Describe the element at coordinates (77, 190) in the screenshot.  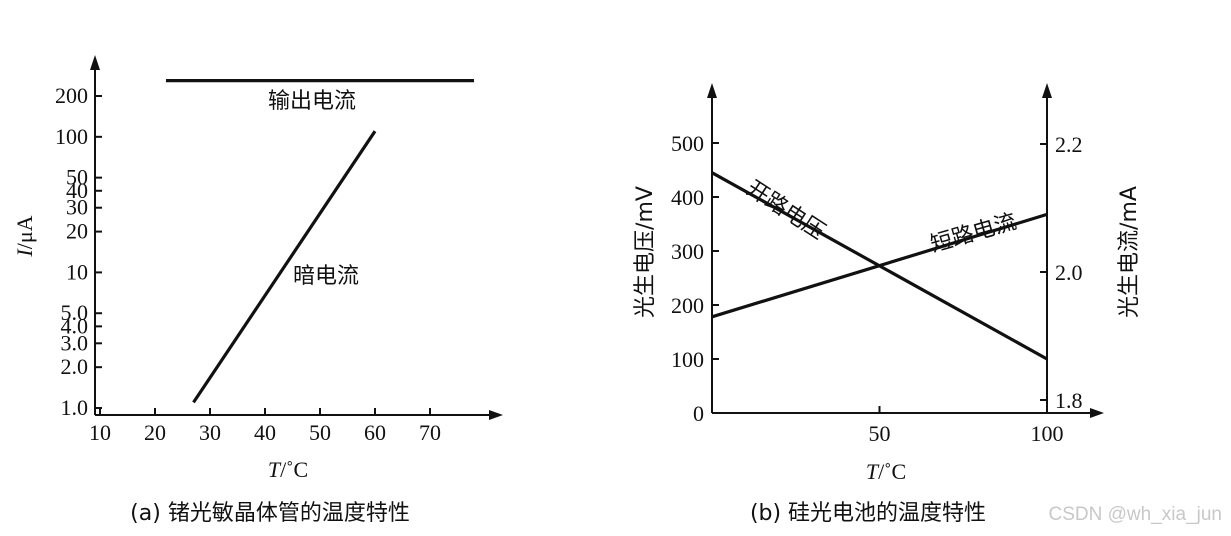
I see `y-tick-label: 40` at that location.